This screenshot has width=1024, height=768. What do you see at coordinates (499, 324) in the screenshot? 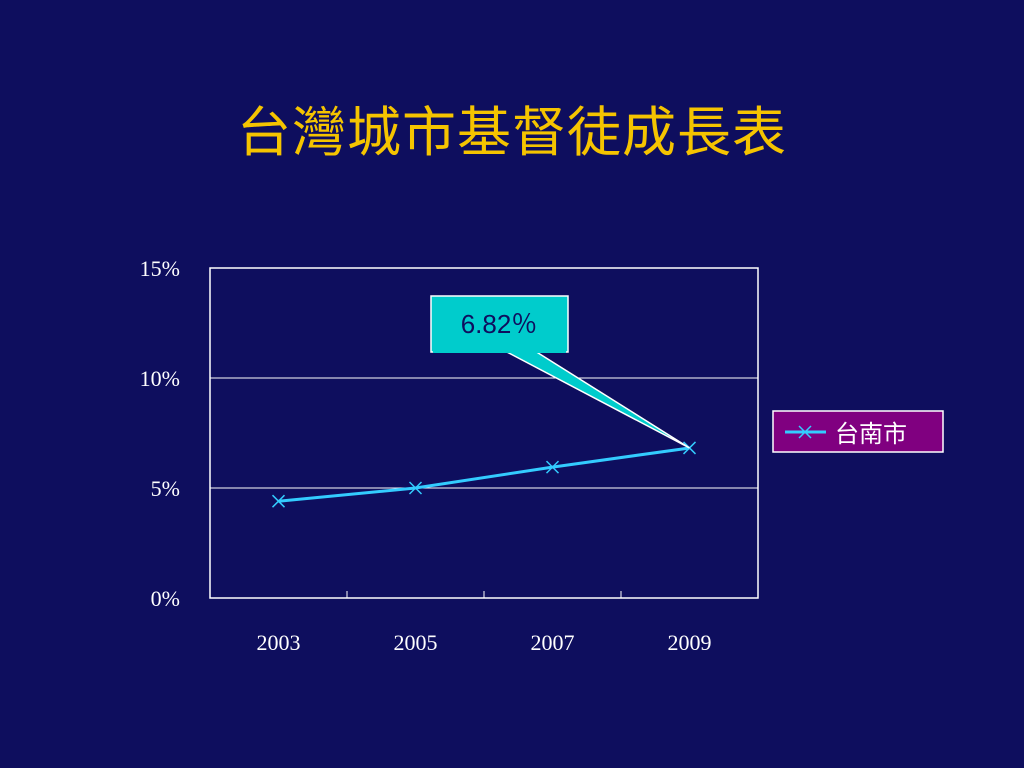
I see `callout-text: 6.82％` at bounding box center [499, 324].